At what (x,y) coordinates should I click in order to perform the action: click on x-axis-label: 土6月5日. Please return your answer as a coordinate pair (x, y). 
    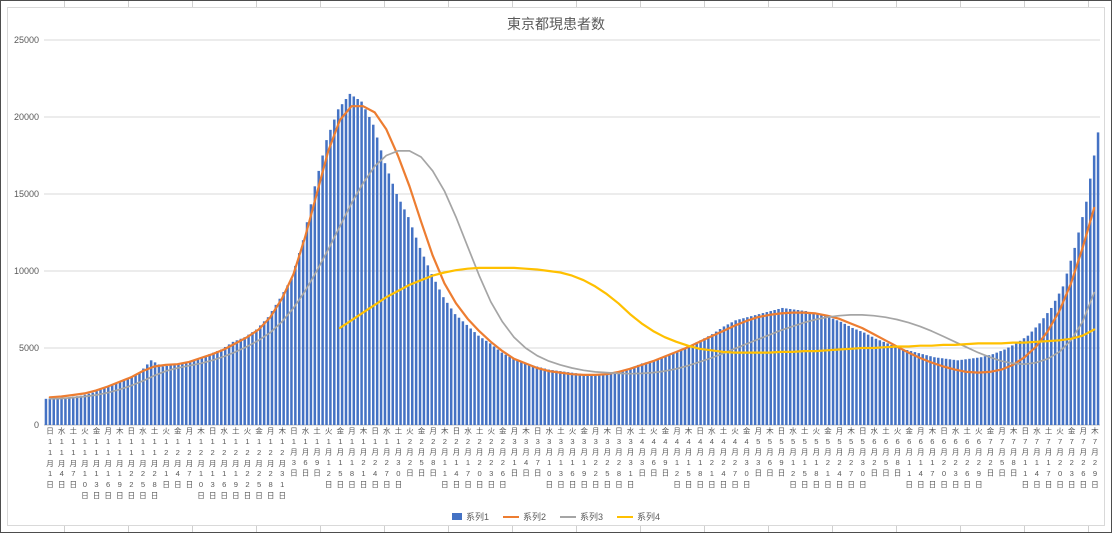
    Looking at the image, I should click on (886, 466).